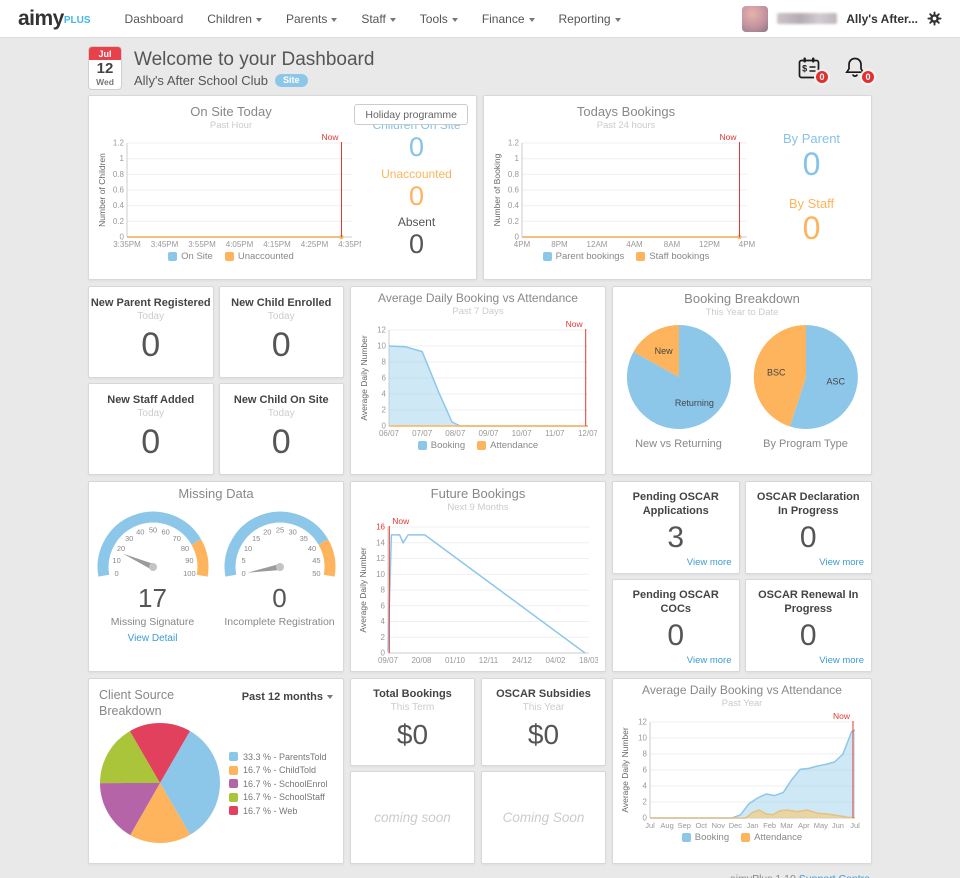 This screenshot has height=878, width=960. I want to click on svg-text: 4:05PM, so click(240, 244).